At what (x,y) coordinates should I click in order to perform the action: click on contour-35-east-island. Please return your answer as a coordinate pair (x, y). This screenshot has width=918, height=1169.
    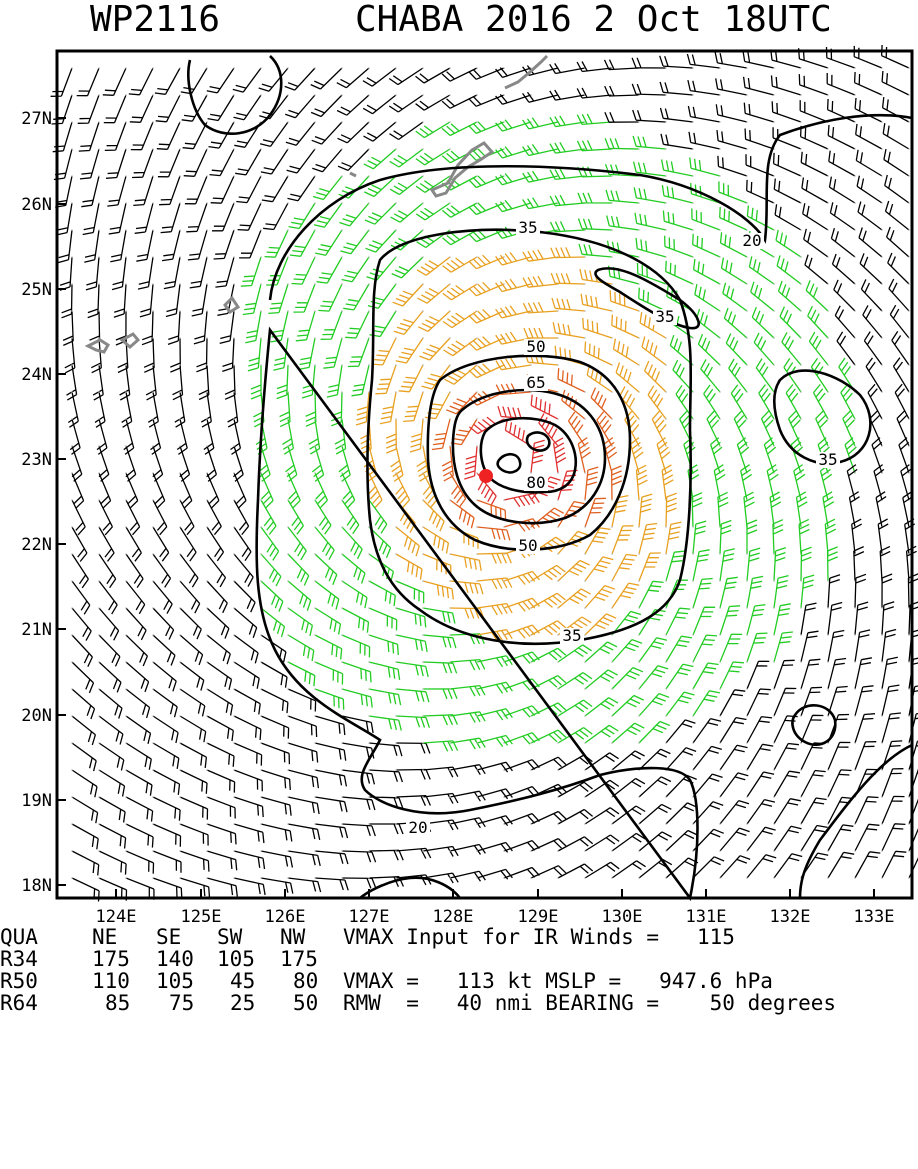
    Looking at the image, I should click on (822, 417).